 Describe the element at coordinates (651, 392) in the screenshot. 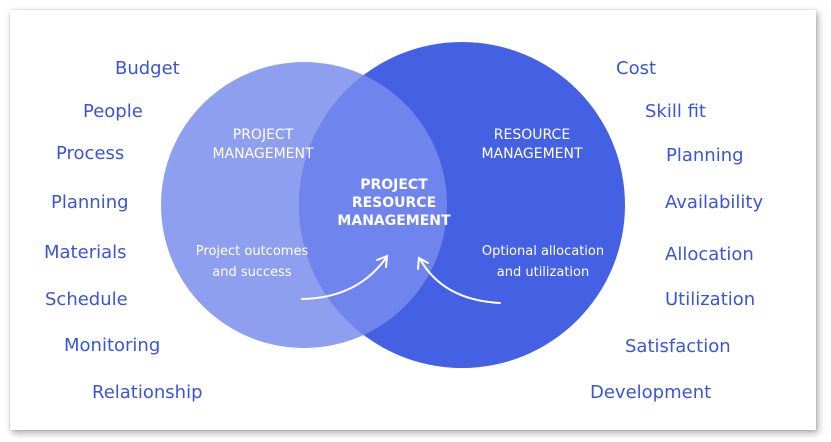

I see `right-word-development: Development` at that location.